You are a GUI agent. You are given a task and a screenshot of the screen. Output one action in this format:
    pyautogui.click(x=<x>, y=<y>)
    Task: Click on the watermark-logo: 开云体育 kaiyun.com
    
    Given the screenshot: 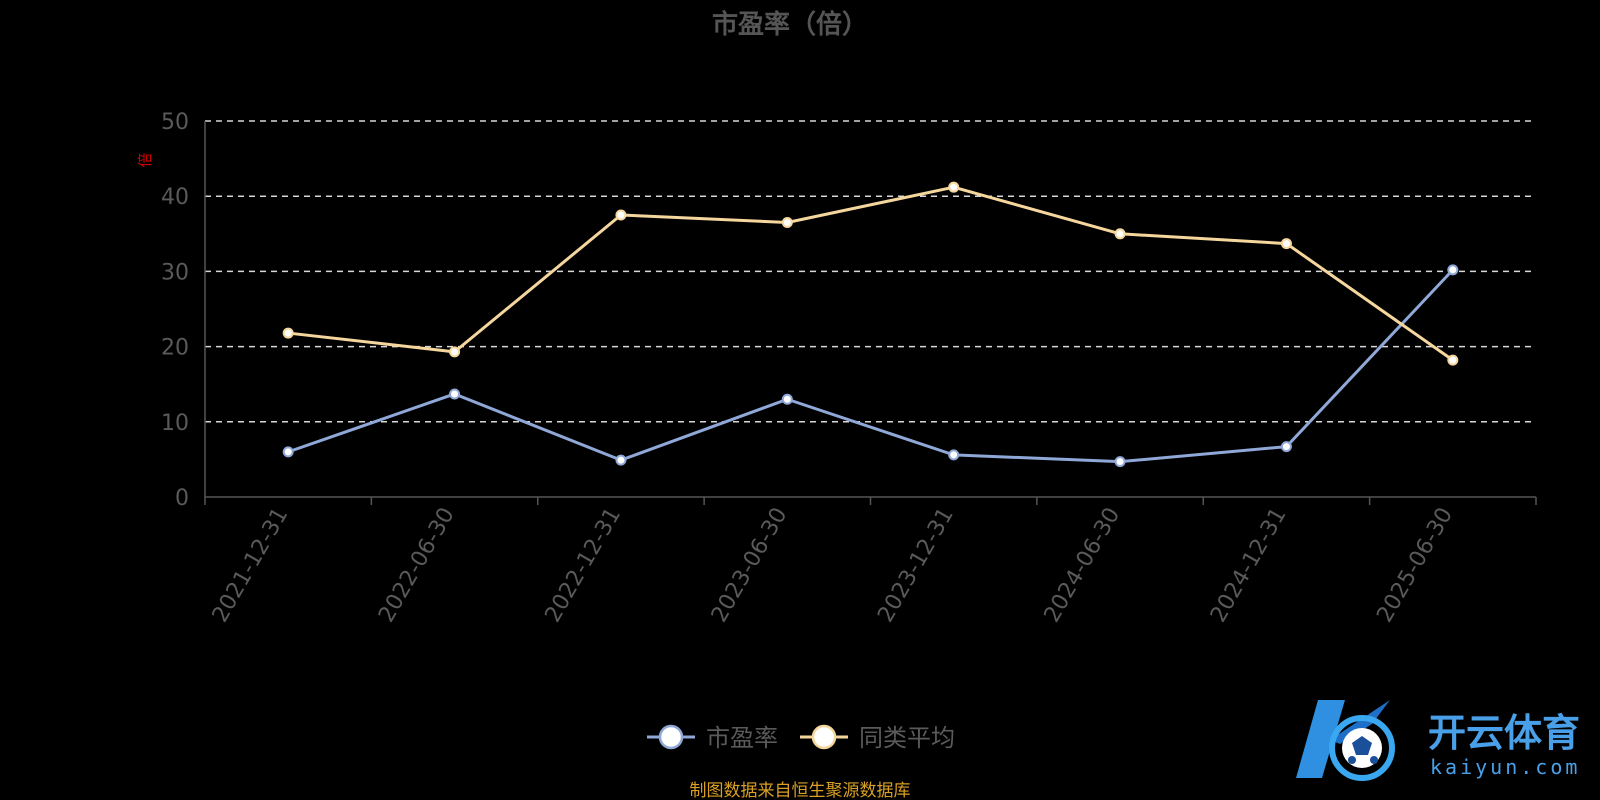 What is the action you would take?
    pyautogui.click(x=1438, y=740)
    